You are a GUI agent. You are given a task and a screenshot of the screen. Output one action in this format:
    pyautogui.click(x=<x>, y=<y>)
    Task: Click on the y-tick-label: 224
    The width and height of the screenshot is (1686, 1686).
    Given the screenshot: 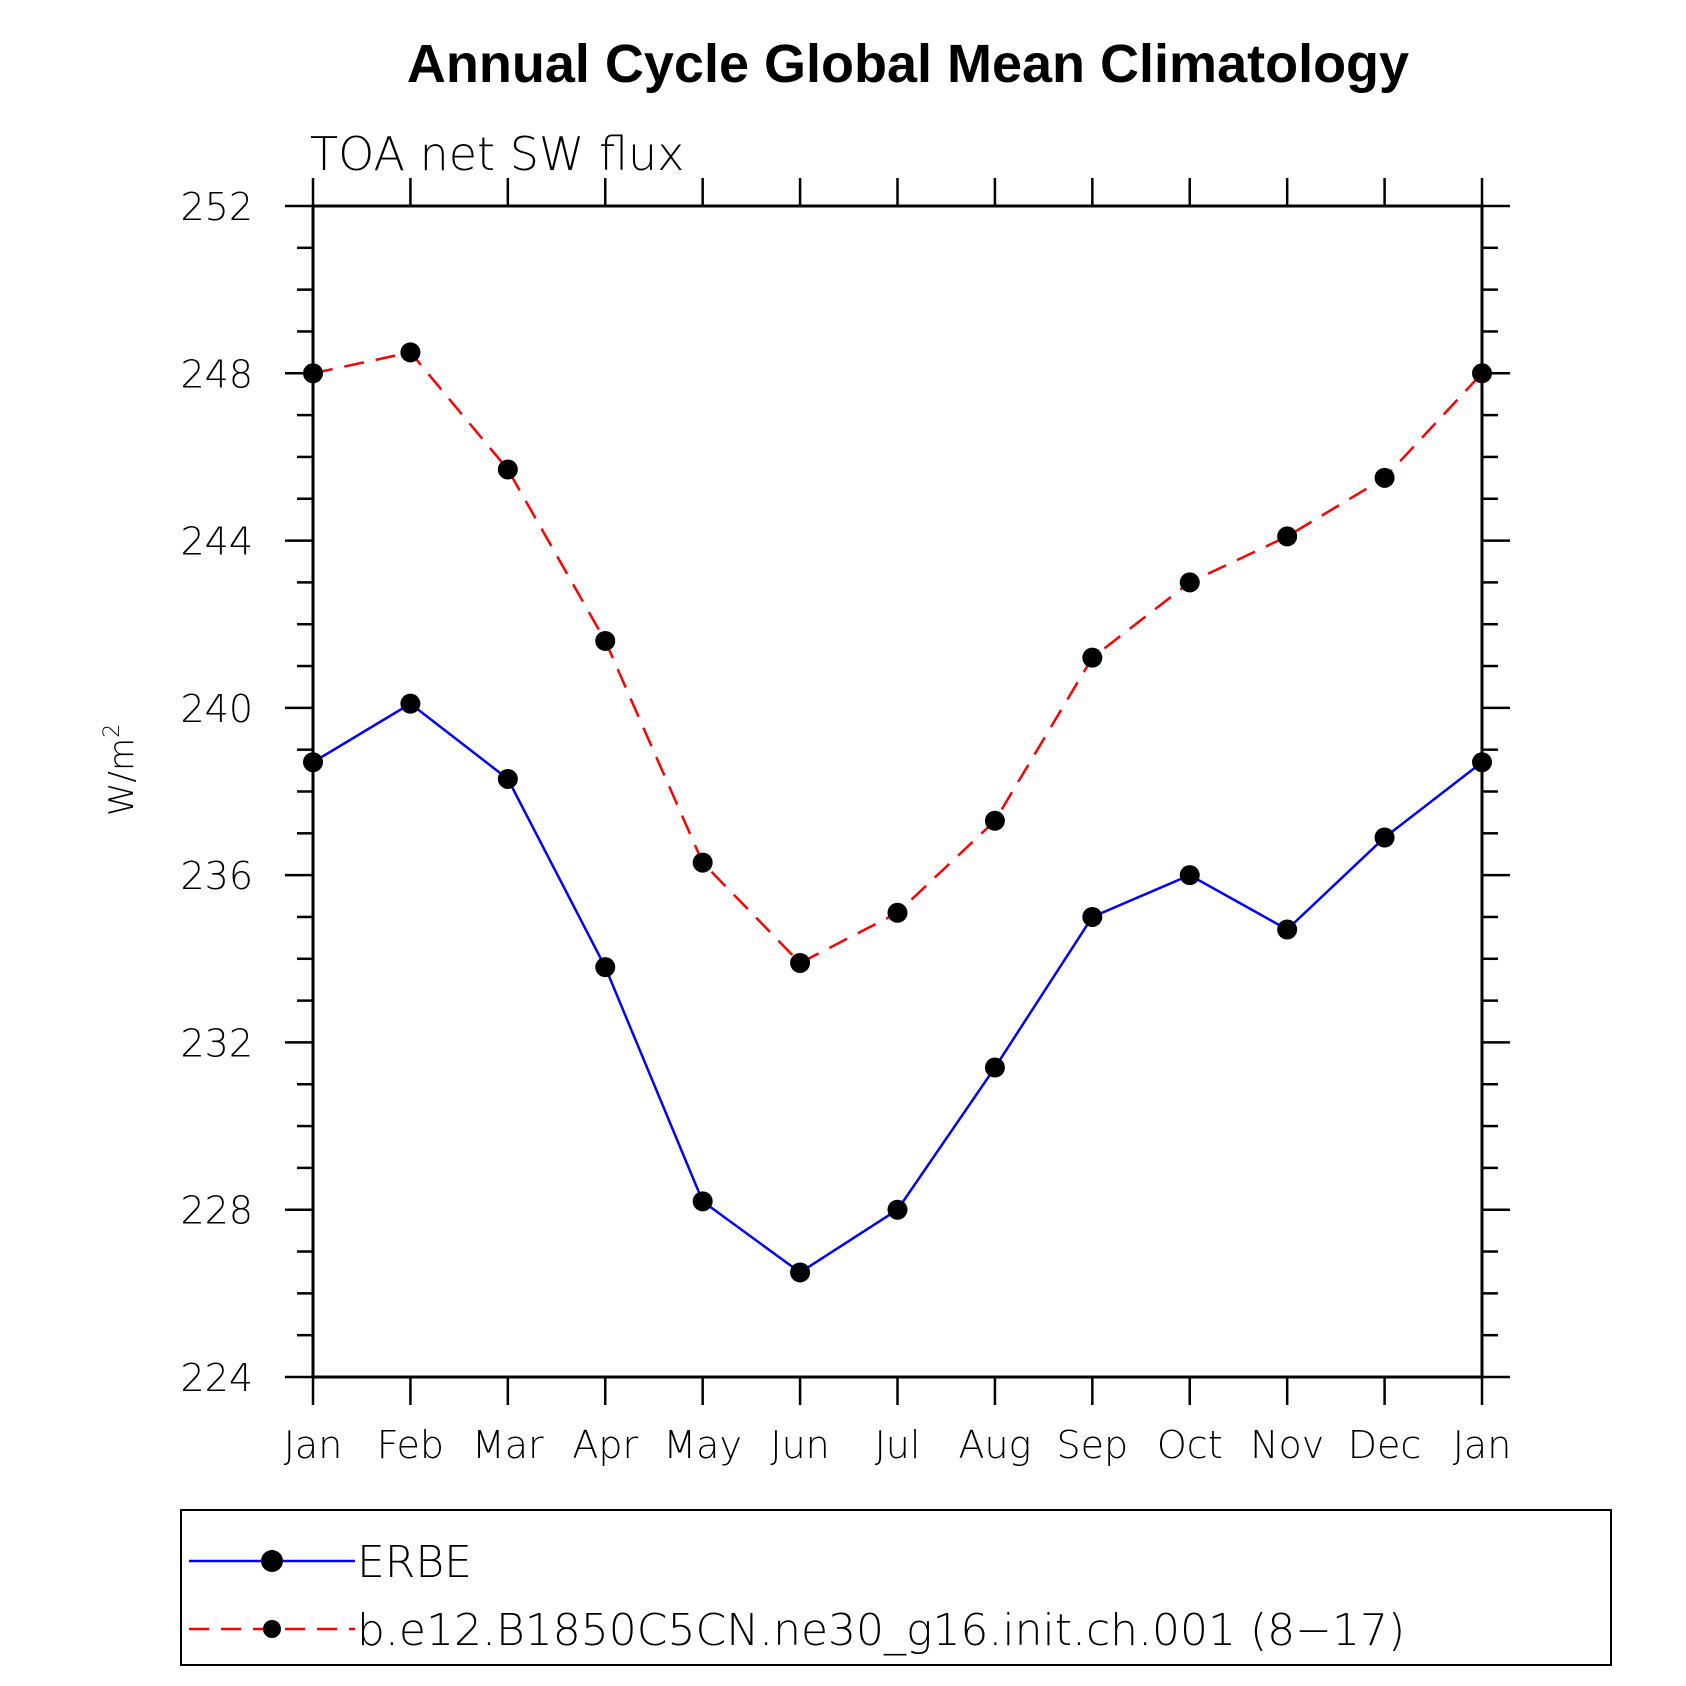 What is the action you would take?
    pyautogui.click(x=216, y=1378)
    